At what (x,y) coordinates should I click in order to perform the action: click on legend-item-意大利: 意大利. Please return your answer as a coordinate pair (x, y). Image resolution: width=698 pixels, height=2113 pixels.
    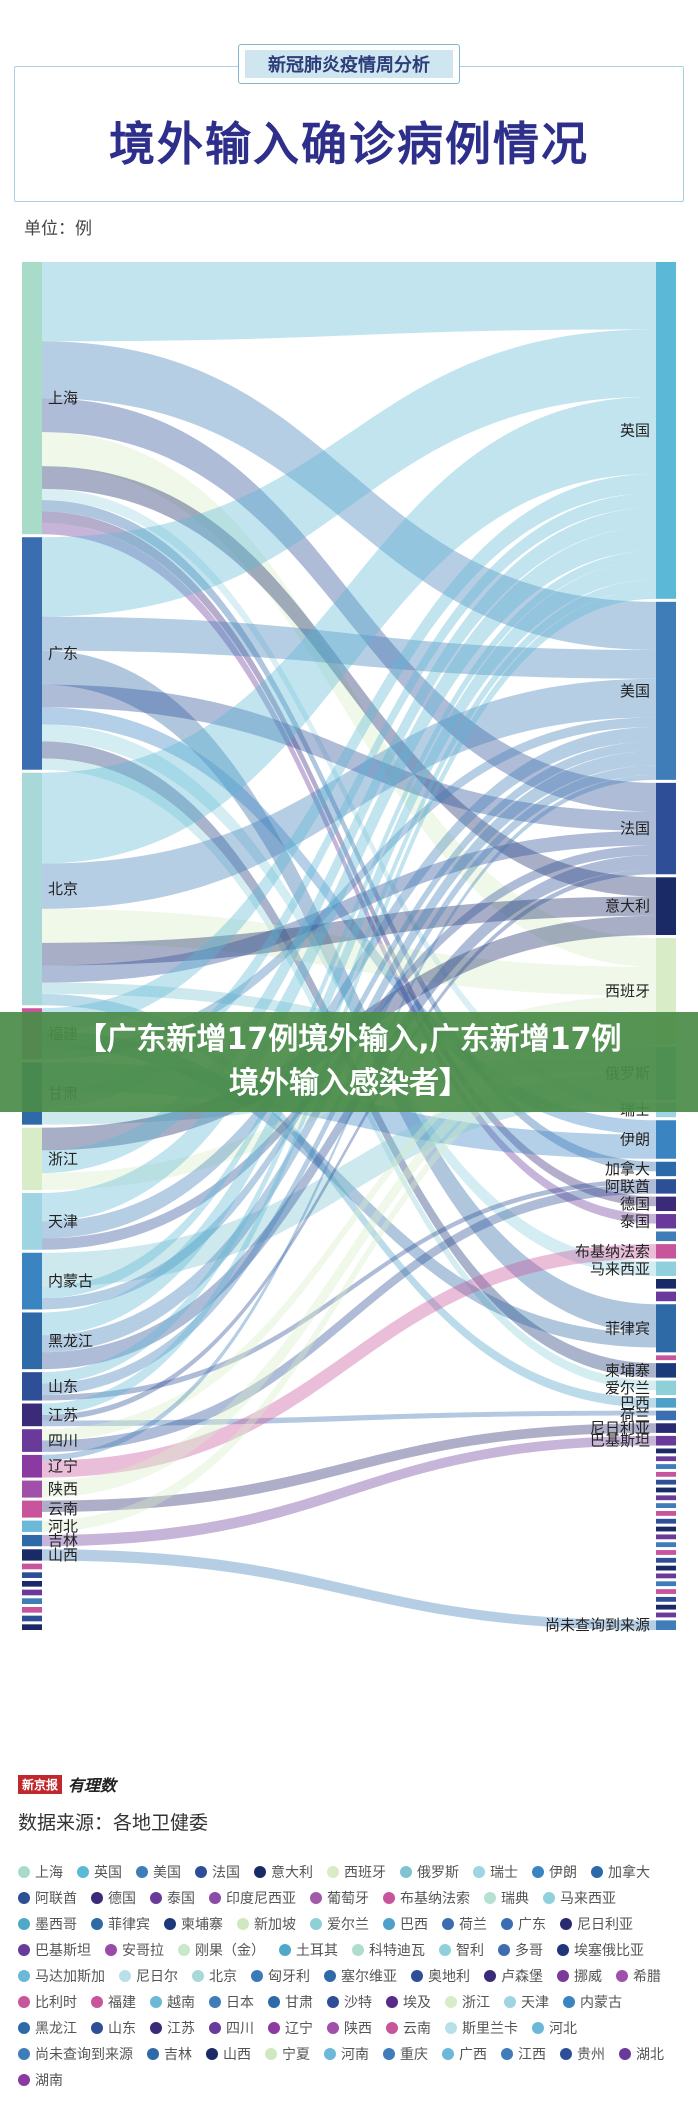
    Looking at the image, I should click on (283, 1872).